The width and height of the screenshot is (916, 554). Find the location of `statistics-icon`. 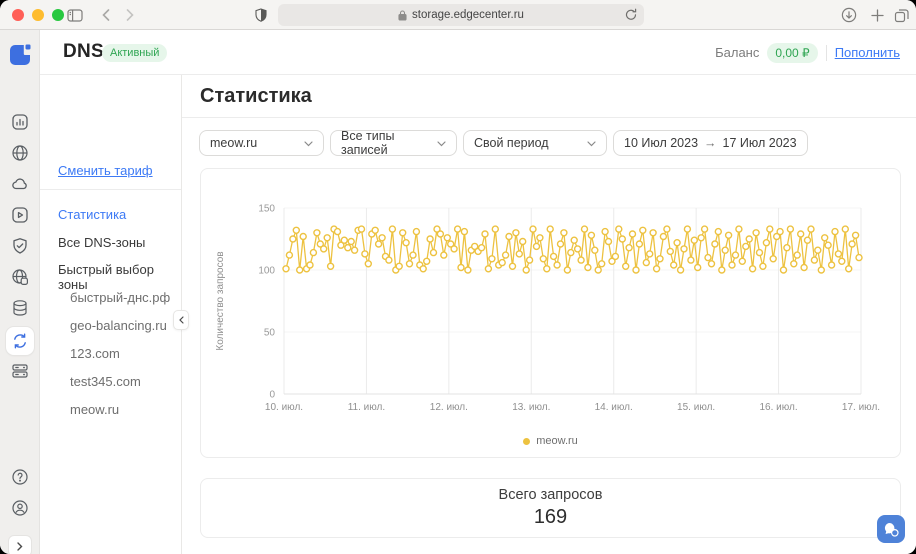

statistics-icon is located at coordinates (20, 122).